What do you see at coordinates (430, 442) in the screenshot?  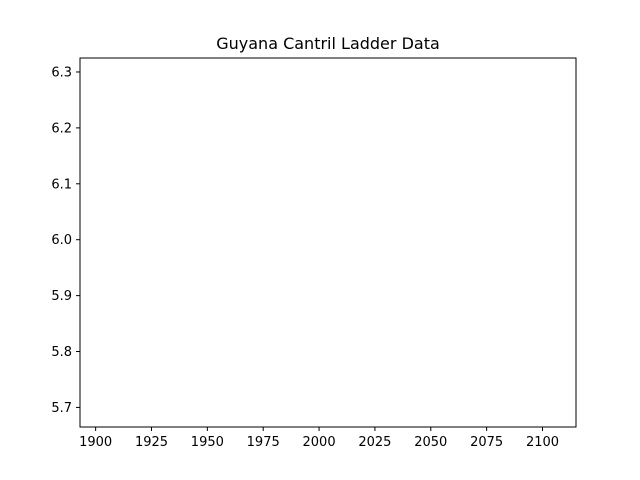 I see `x-tick-label: 2050` at bounding box center [430, 442].